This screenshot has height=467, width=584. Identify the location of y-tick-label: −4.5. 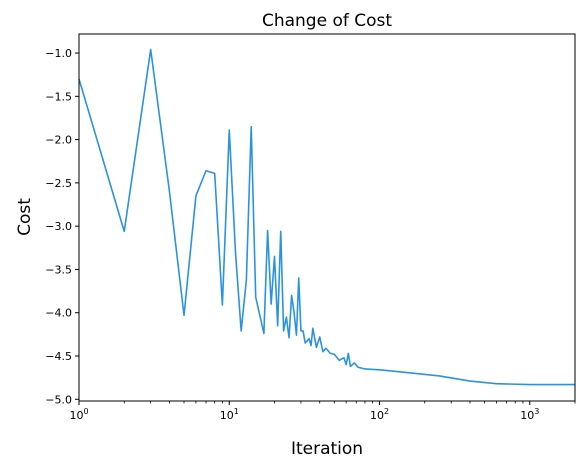
(58, 356).